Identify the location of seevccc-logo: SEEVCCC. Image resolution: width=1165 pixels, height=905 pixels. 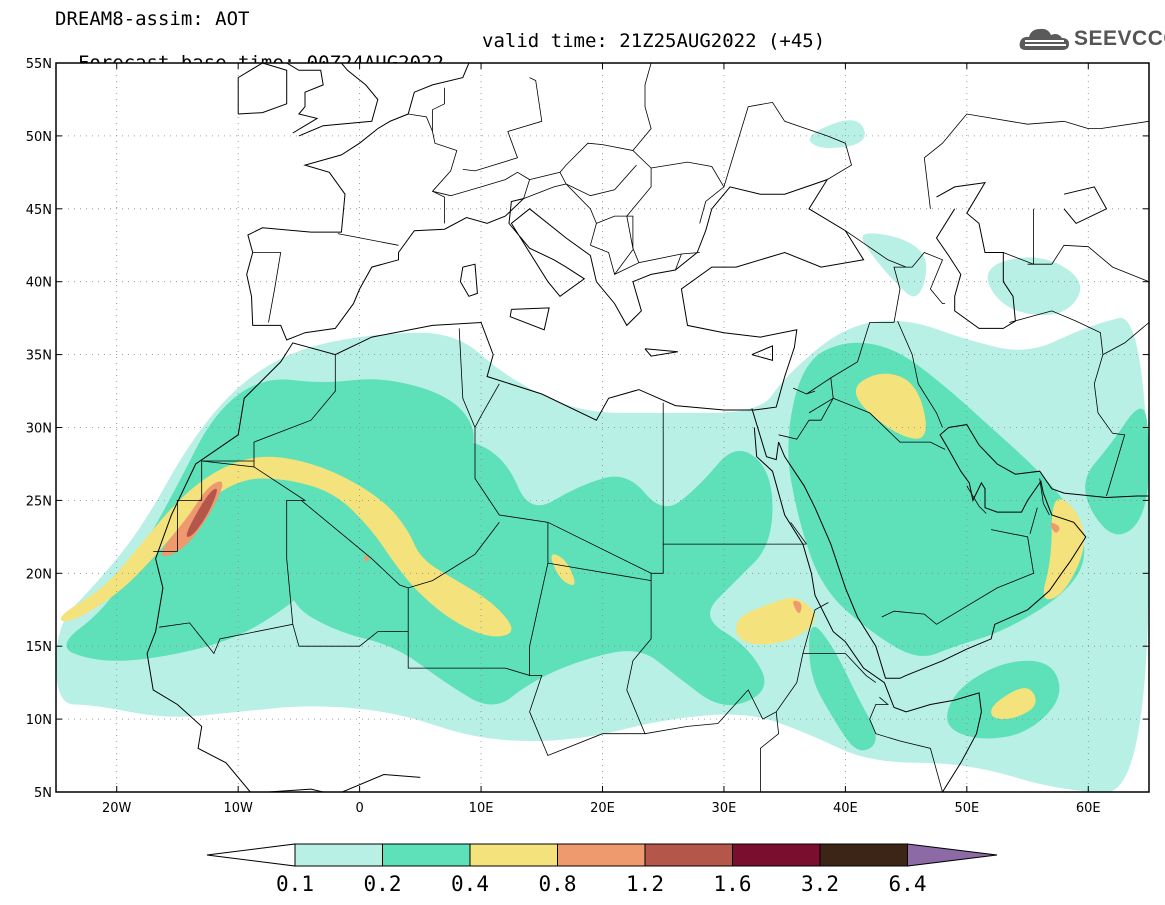
(1091, 39).